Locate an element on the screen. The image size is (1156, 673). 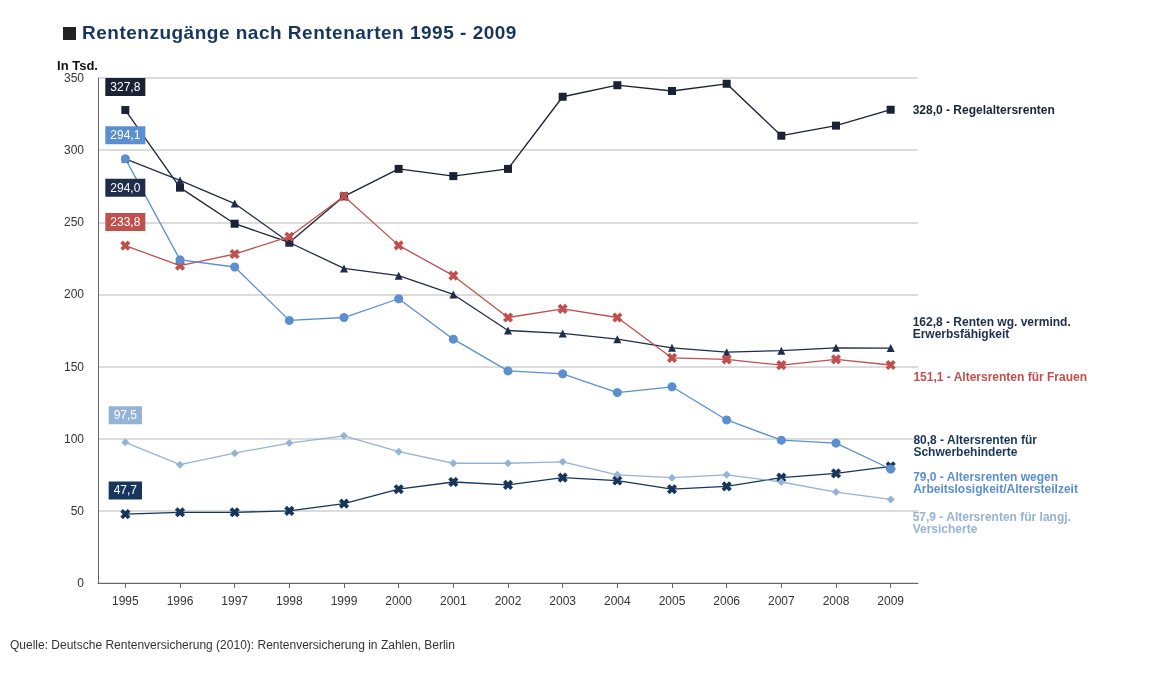
x-tick-label: 2005 is located at coordinates (672, 601).